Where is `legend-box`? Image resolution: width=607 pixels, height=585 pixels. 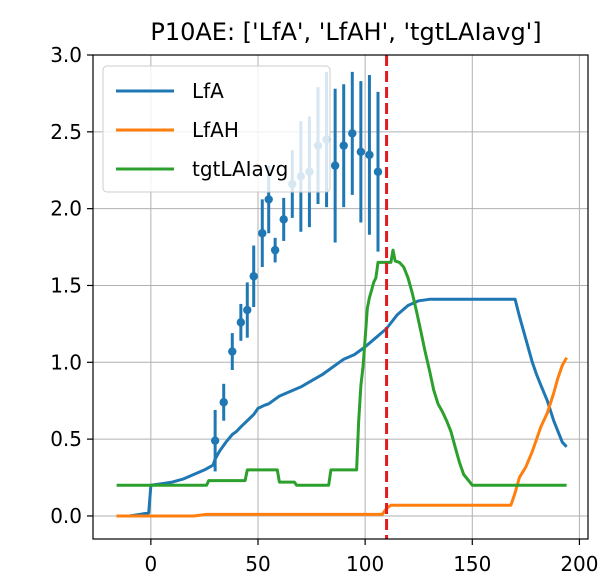
legend-box is located at coordinates (216, 129).